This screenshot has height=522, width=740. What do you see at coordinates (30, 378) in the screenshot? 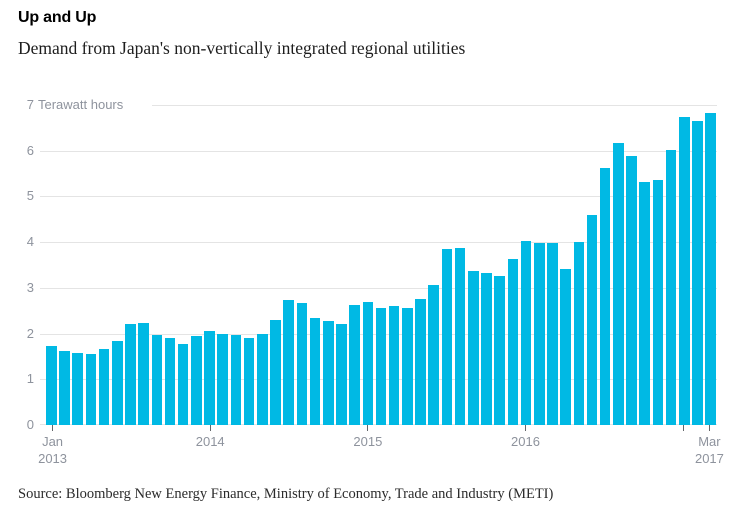
I see `y-axis-tick-label: 1` at bounding box center [30, 378].